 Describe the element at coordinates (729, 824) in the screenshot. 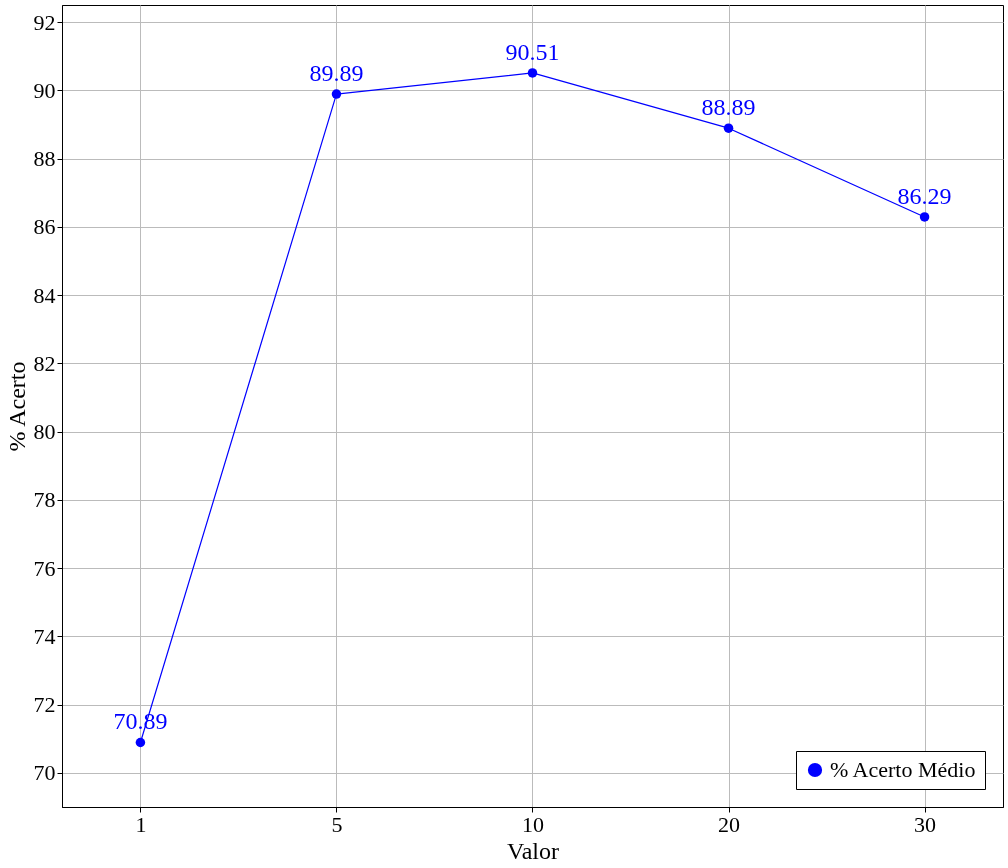

I see `x-tick-label: 20` at that location.